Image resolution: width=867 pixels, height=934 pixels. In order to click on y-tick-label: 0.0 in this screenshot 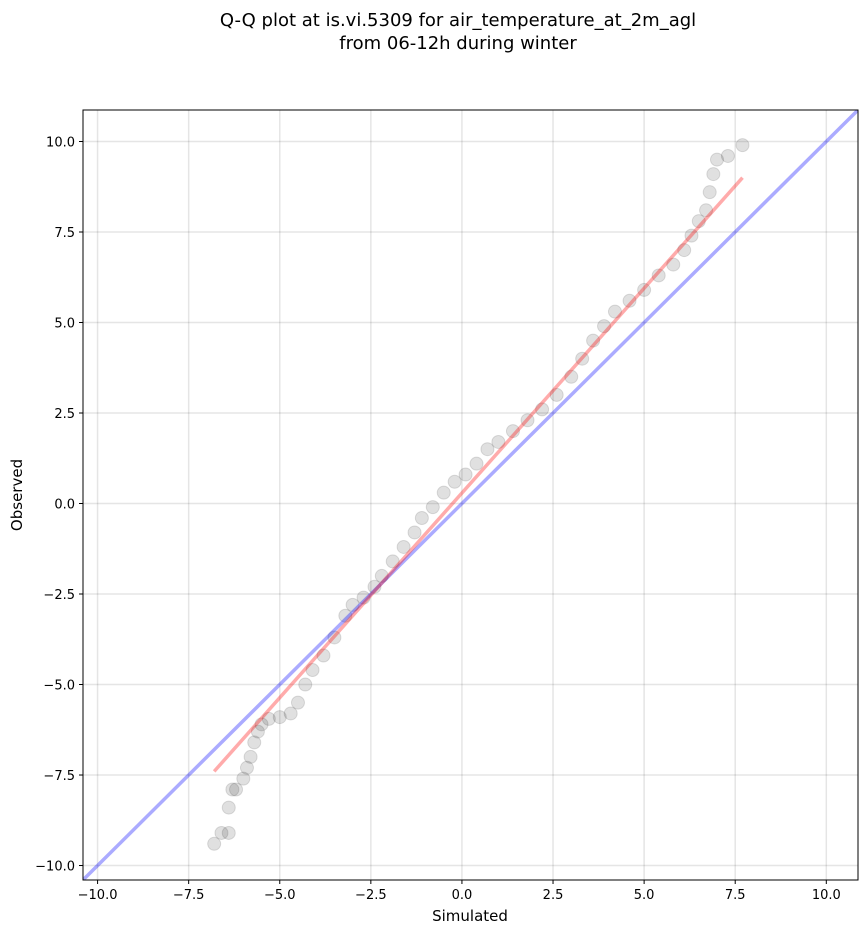, I will do `click(64, 505)`.